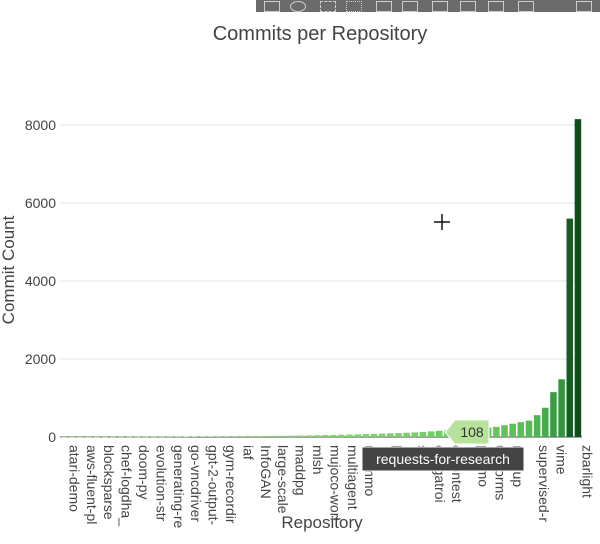  What do you see at coordinates (496, 6) in the screenshot?
I see `spike-lines-icon` at bounding box center [496, 6].